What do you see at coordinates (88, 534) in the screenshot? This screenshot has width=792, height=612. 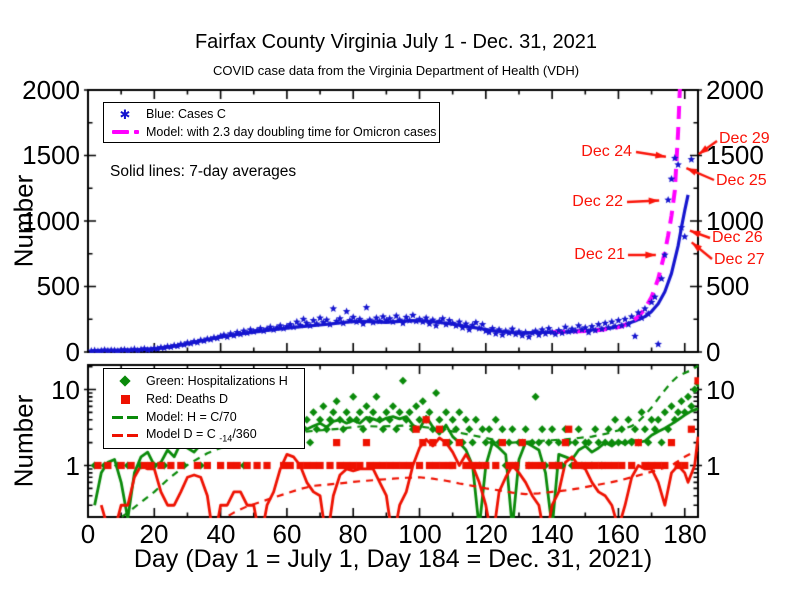 I see `x-tick-label: 0` at bounding box center [88, 534].